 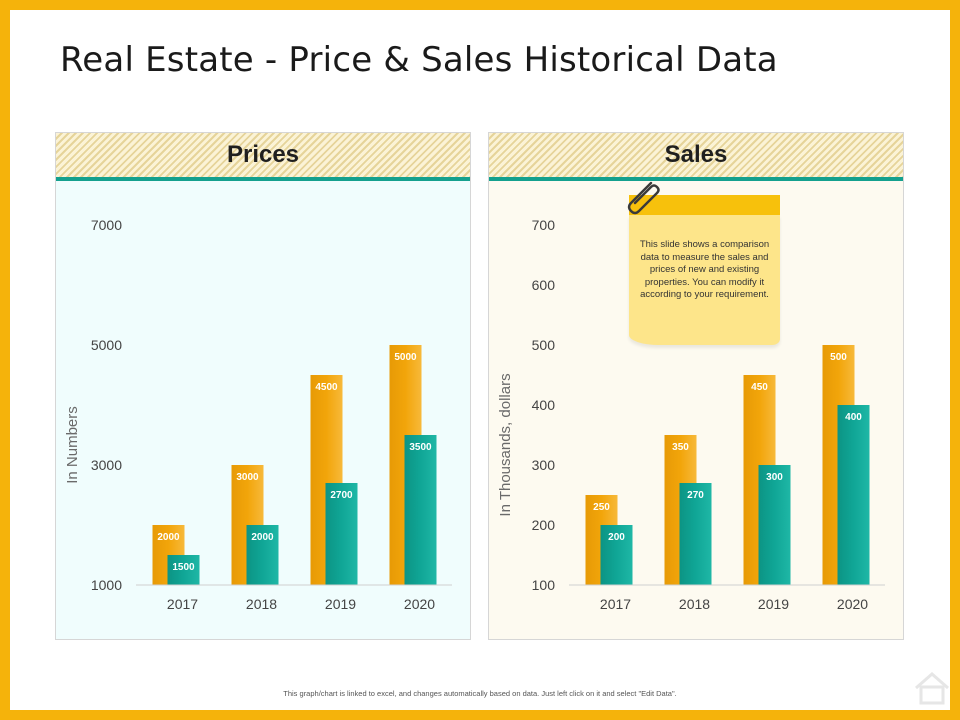 What do you see at coordinates (326, 387) in the screenshot?
I see `prices-data-label: 4500` at bounding box center [326, 387].